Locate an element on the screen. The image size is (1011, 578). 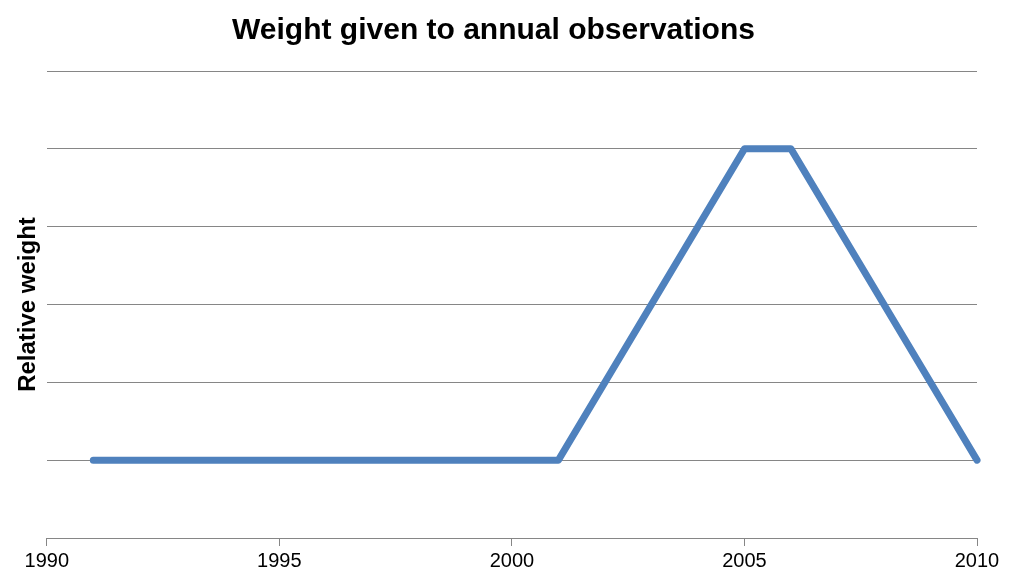
x-tick-label: 1990 is located at coordinates (47, 559).